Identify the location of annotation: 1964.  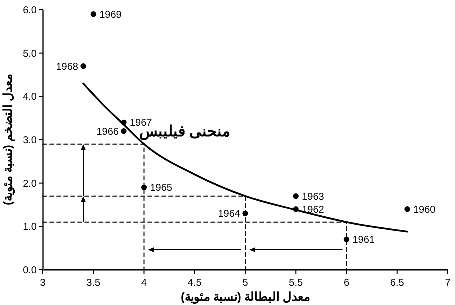
(229, 214).